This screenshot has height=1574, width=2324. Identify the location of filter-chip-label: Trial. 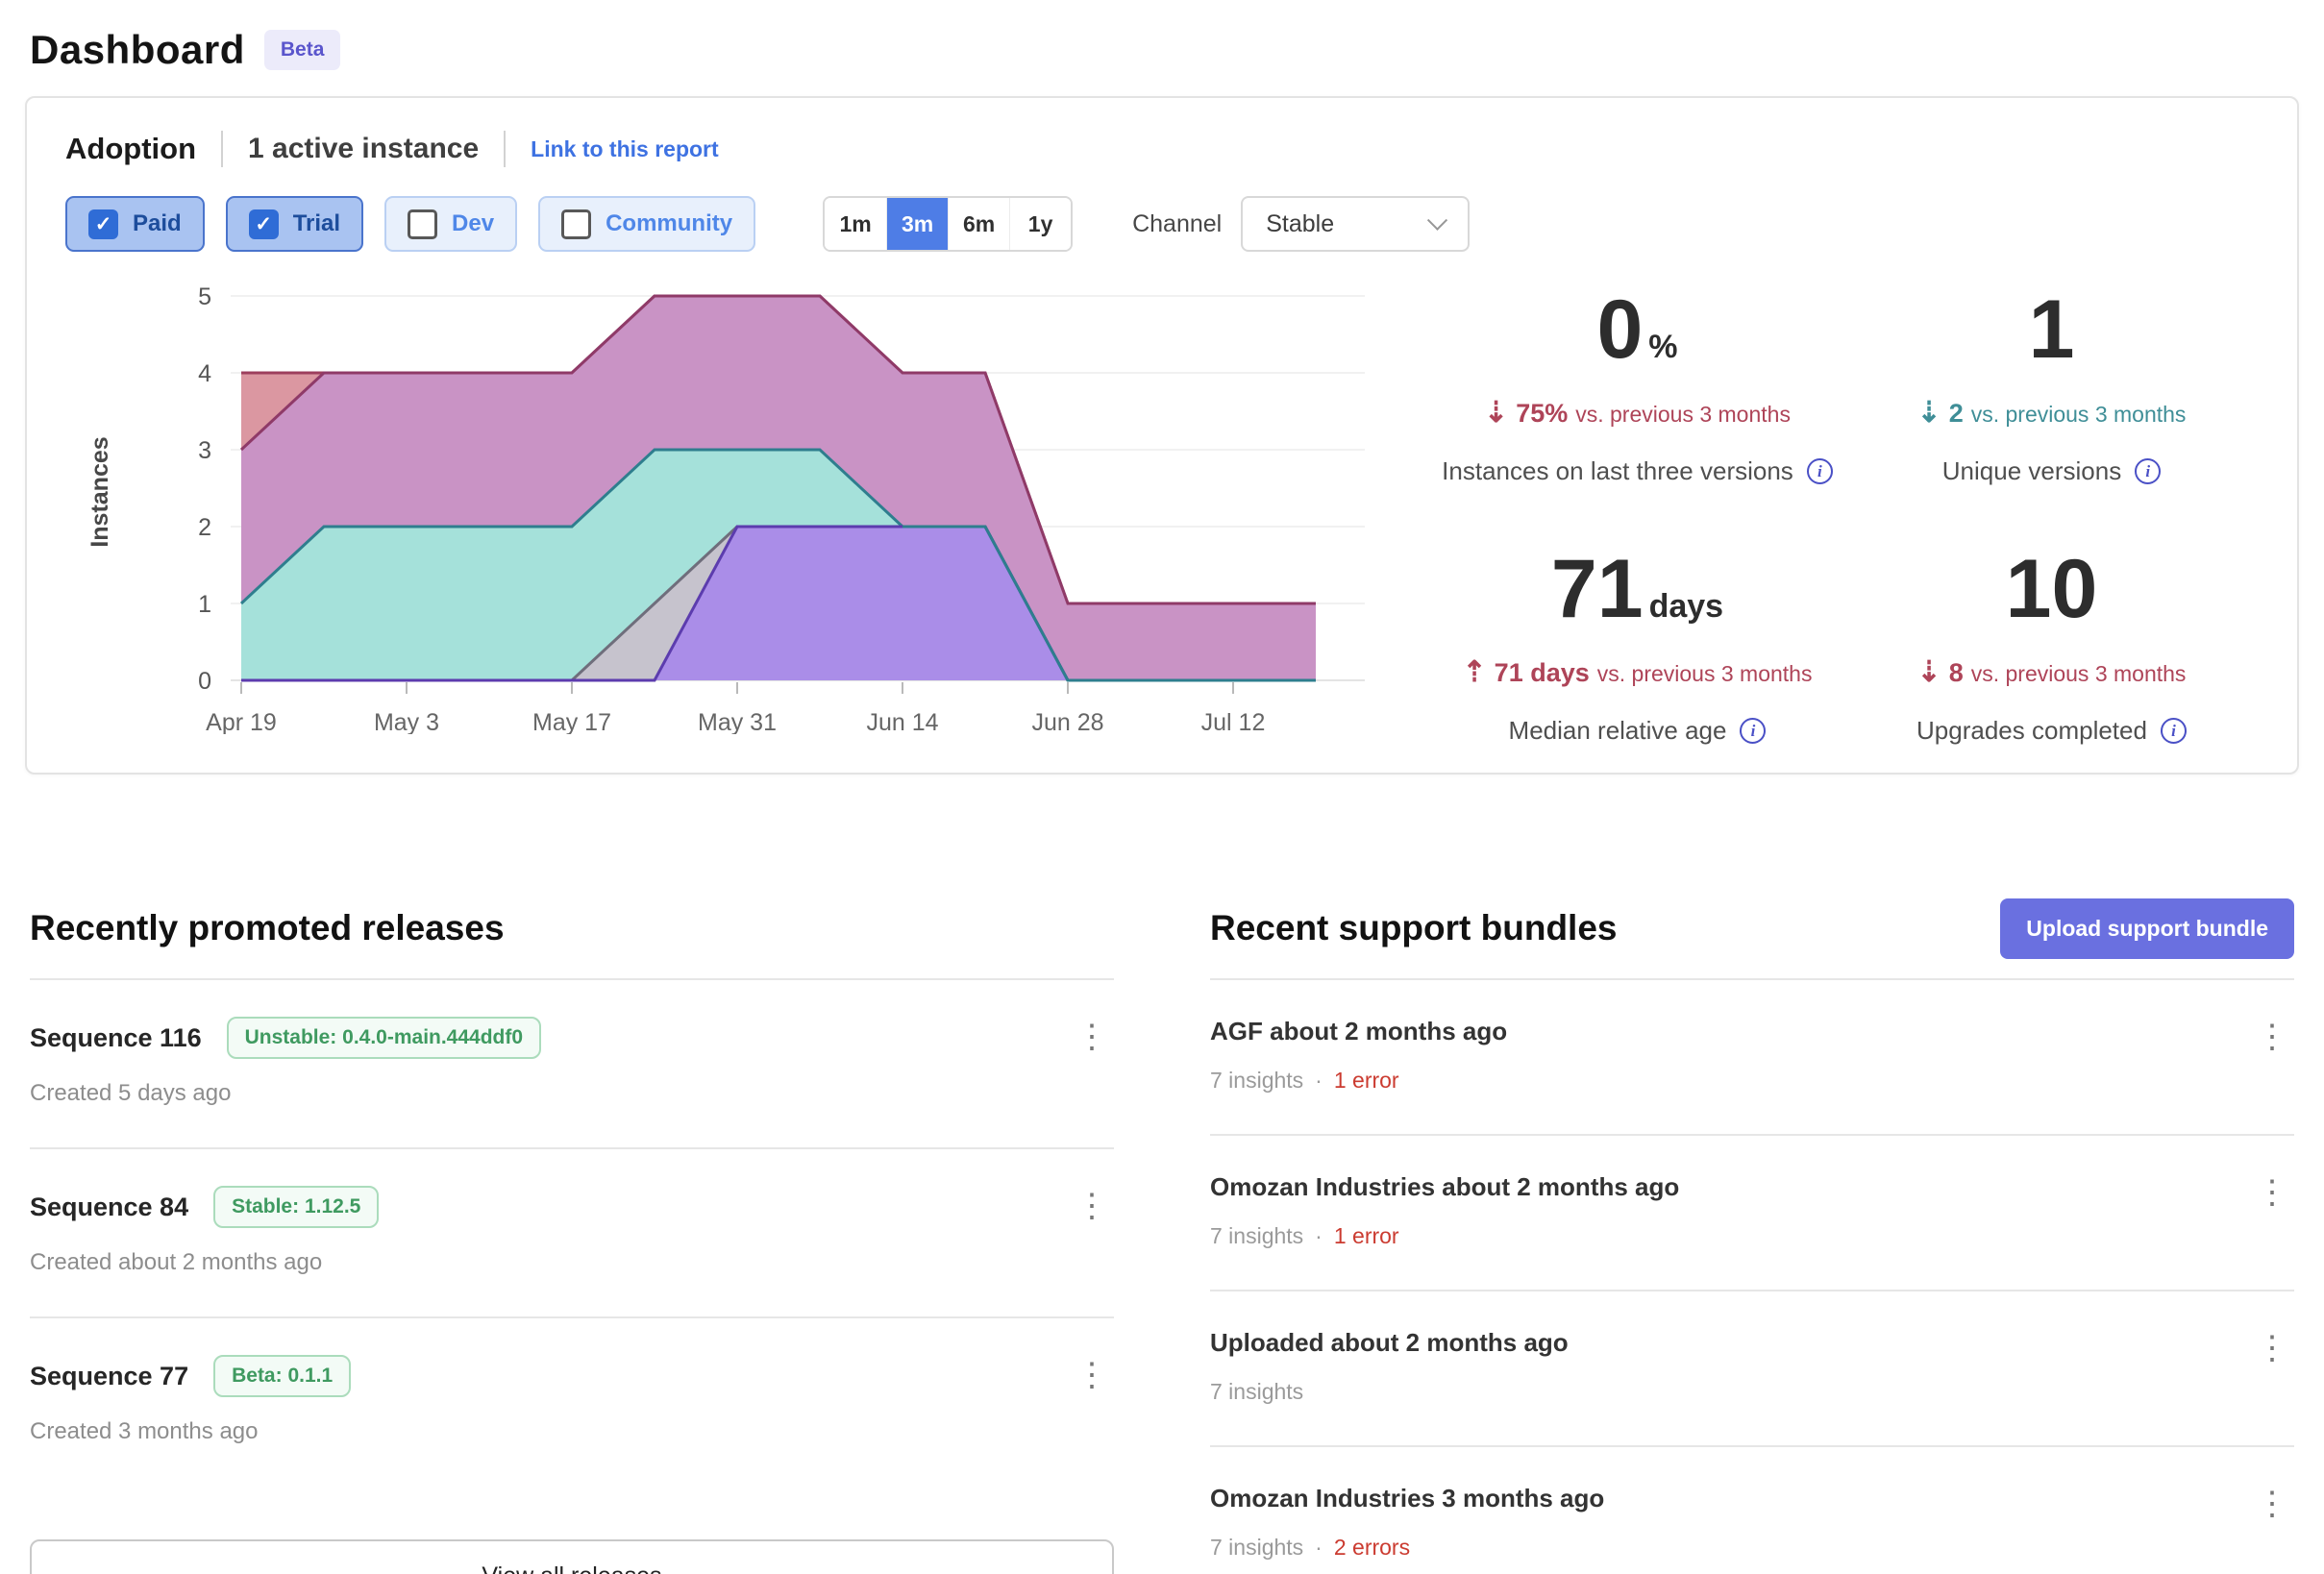
(316, 223).